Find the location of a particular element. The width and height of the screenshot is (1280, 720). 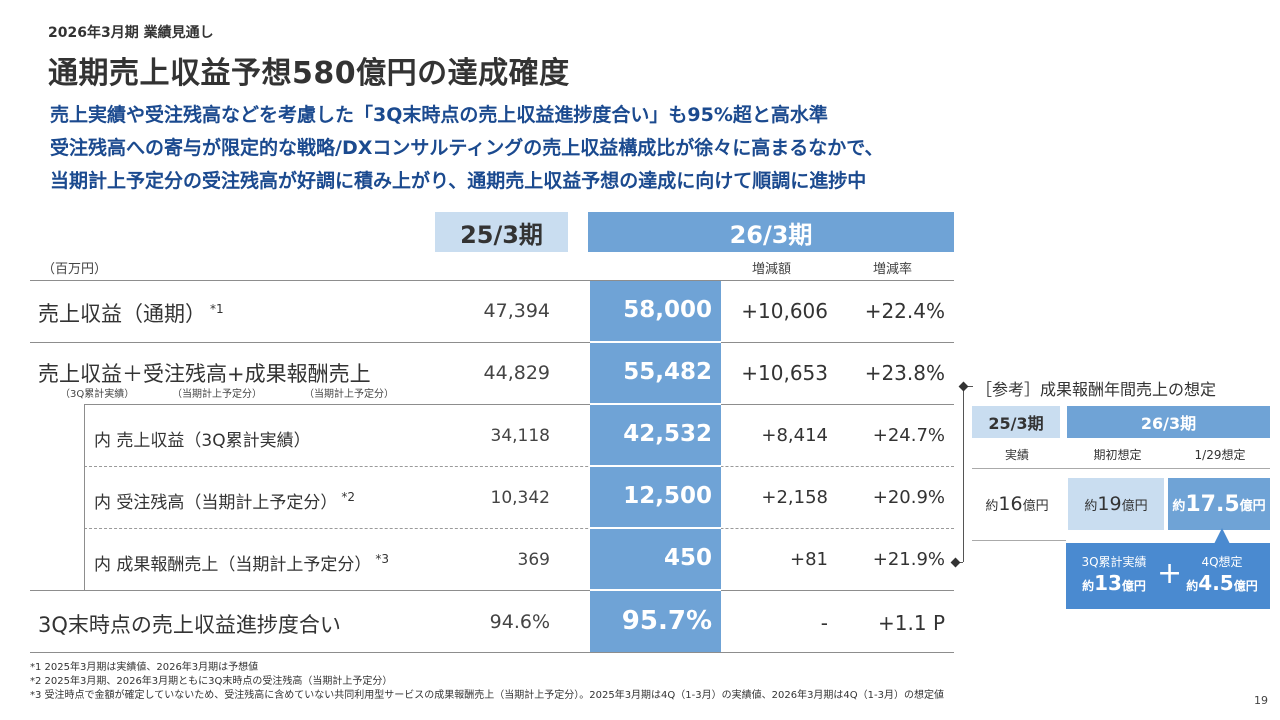

prev-value: 94.6% is located at coordinates (519, 622).